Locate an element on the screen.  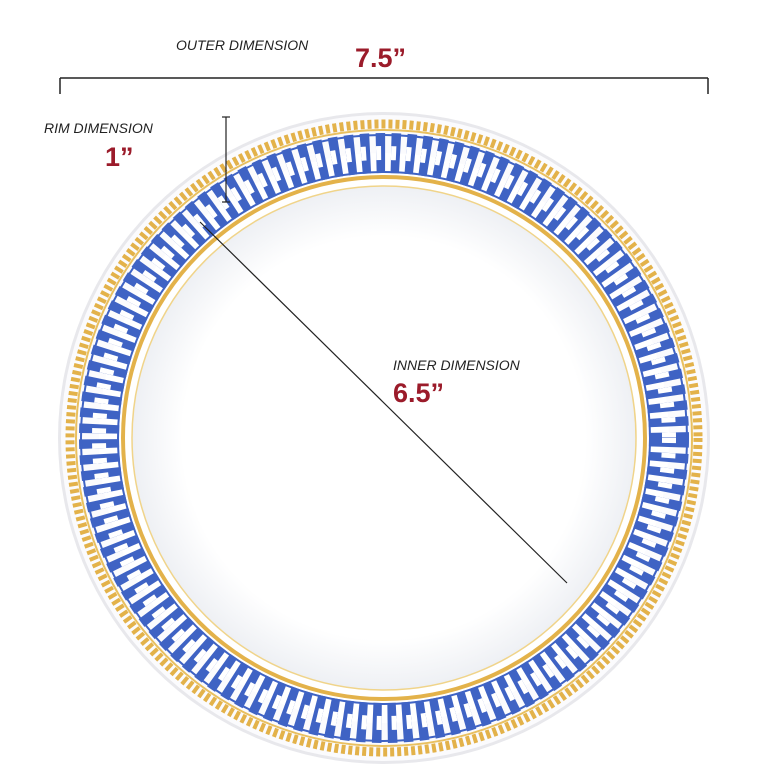
label-backdrop is located at coordinates (294, 54).